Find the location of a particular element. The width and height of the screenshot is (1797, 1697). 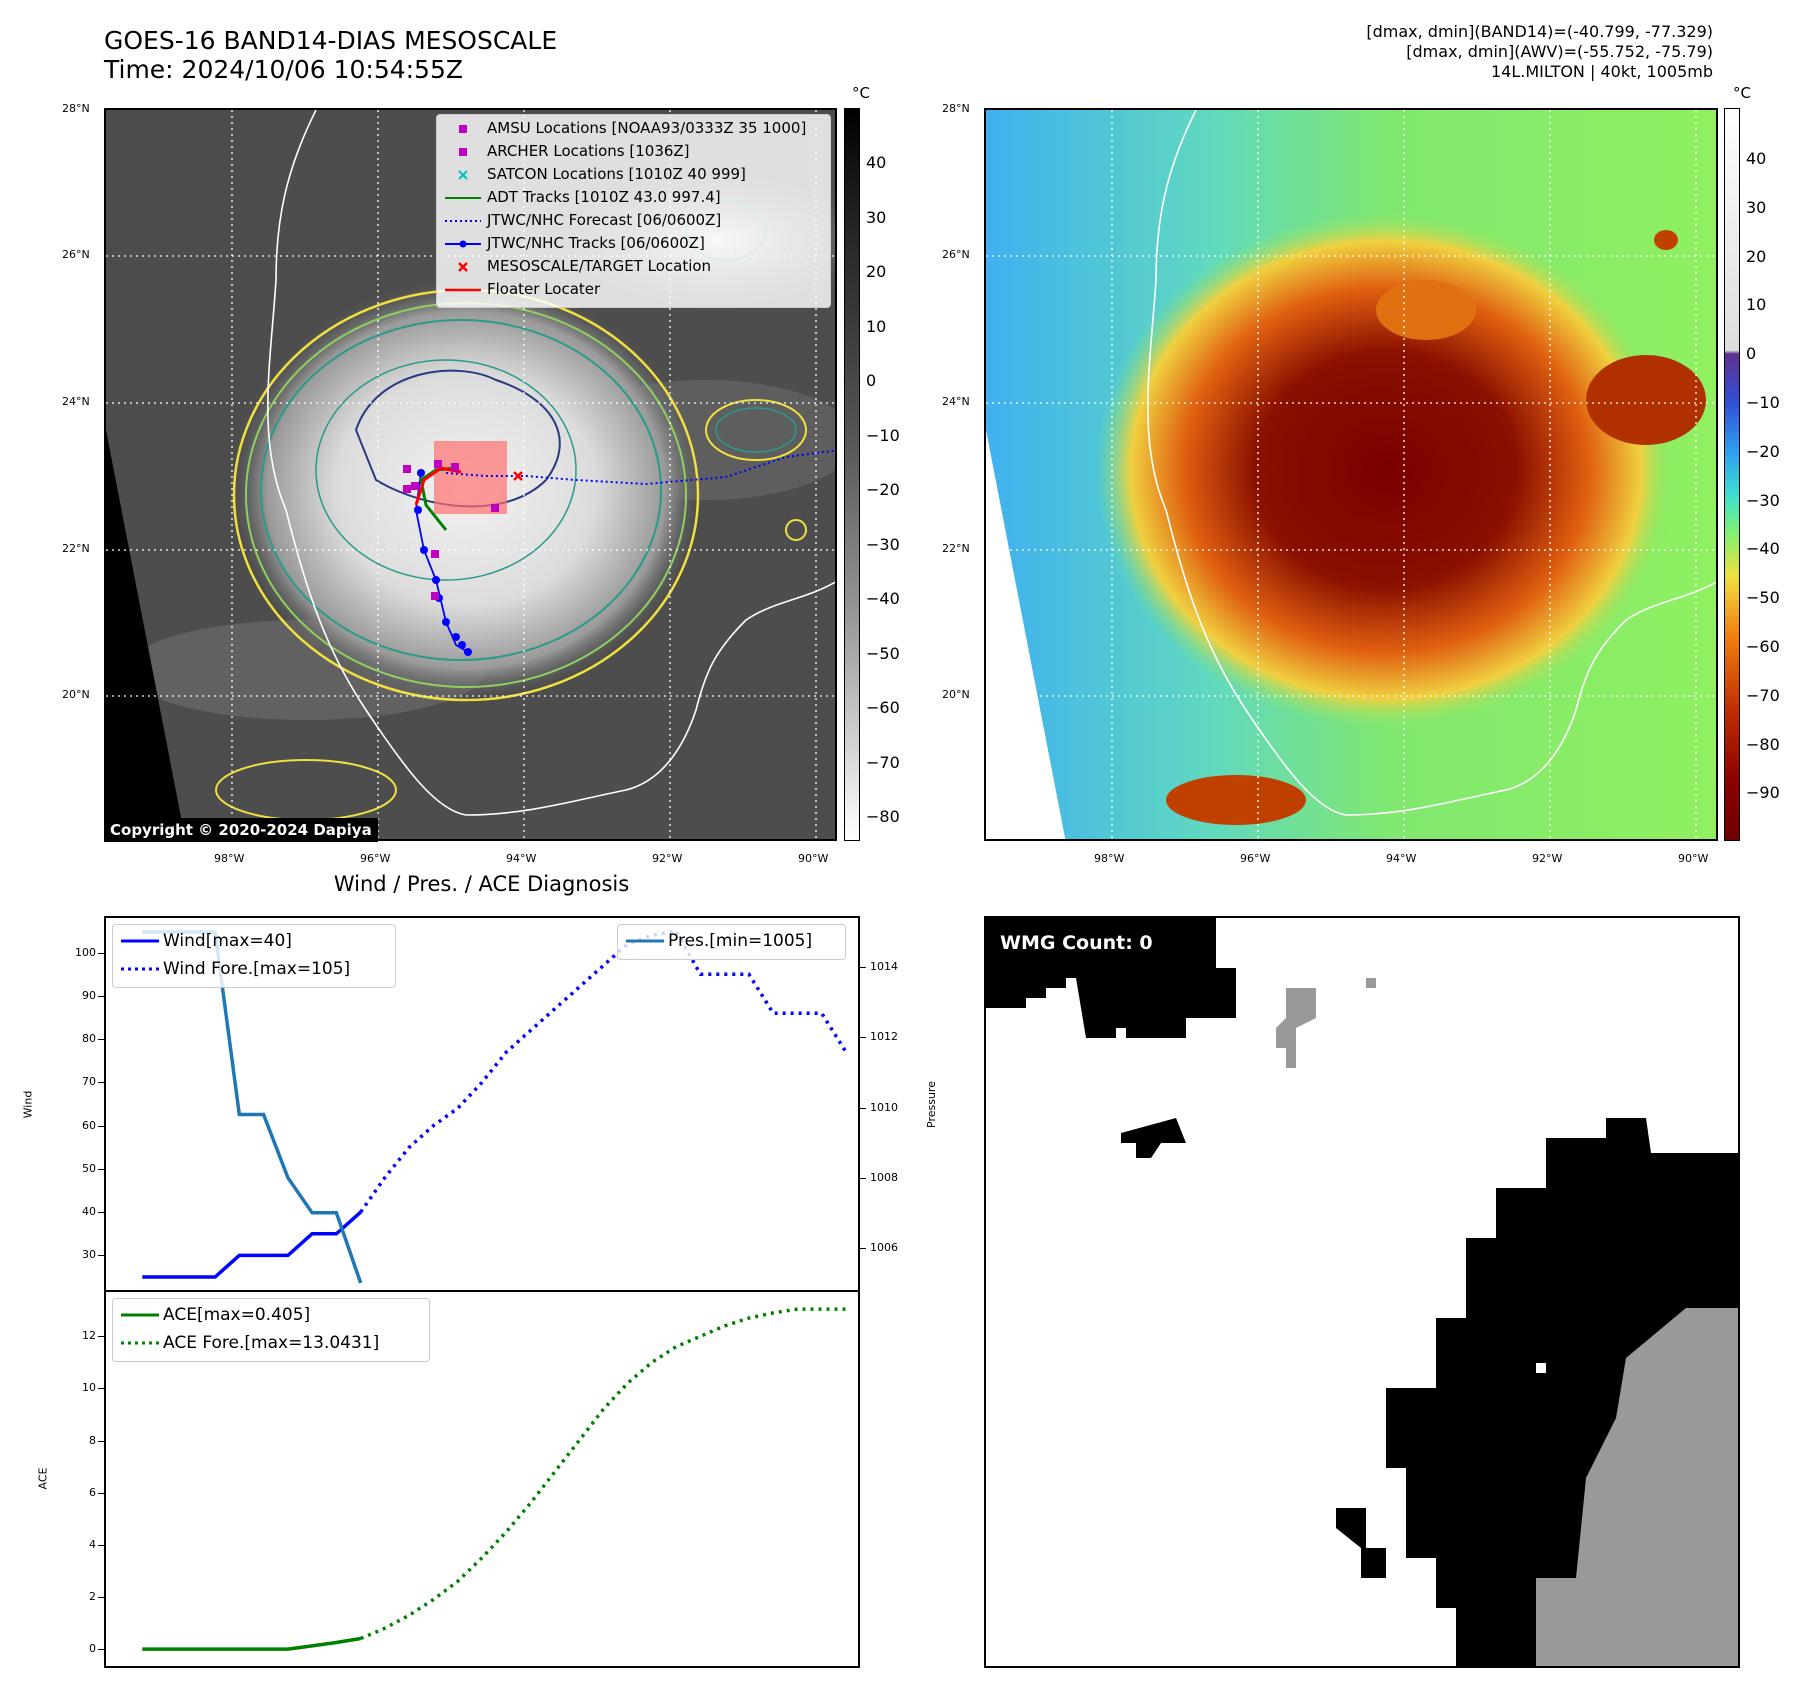

ace-plot is located at coordinates (494, 1479).